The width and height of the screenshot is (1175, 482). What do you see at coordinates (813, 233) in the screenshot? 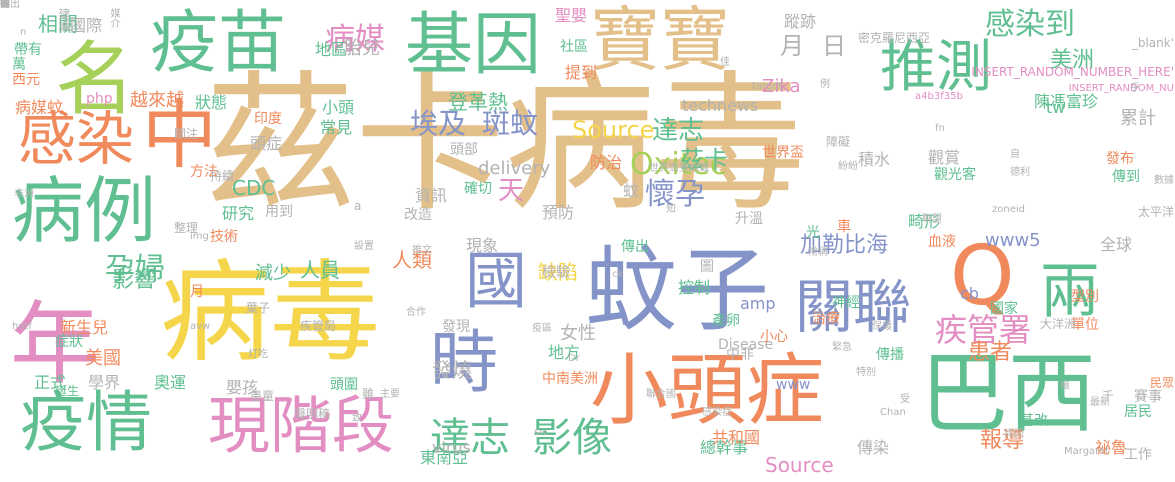
I see `cloud-word: 光` at bounding box center [813, 233].